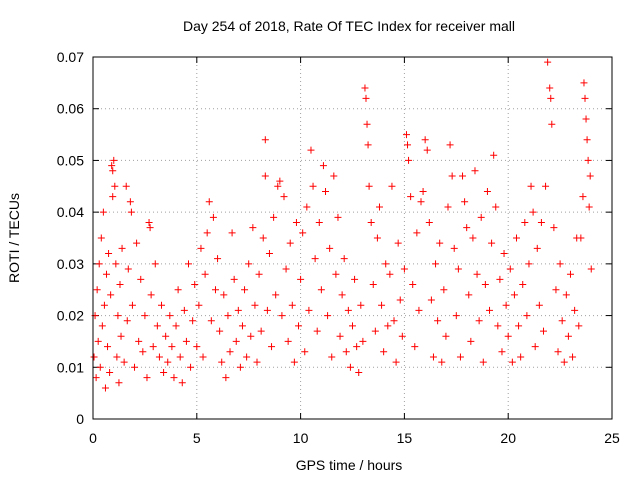 This screenshot has height=480, width=640. What do you see at coordinates (197, 438) in the screenshot?
I see `x-tick-label: 5` at bounding box center [197, 438].